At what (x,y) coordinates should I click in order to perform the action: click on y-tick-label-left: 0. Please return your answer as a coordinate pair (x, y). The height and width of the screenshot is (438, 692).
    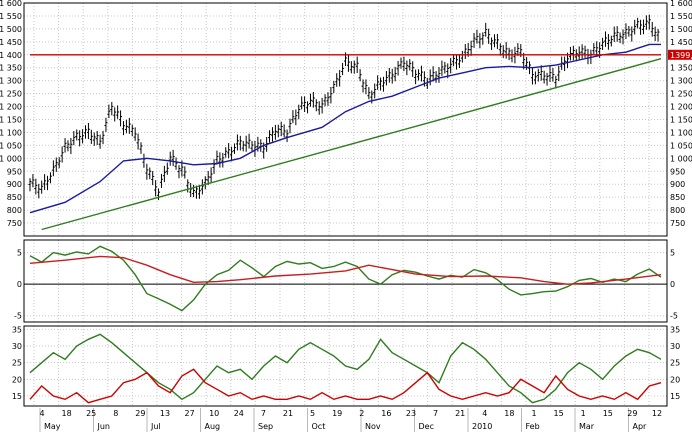
    Looking at the image, I should click on (19, 284).